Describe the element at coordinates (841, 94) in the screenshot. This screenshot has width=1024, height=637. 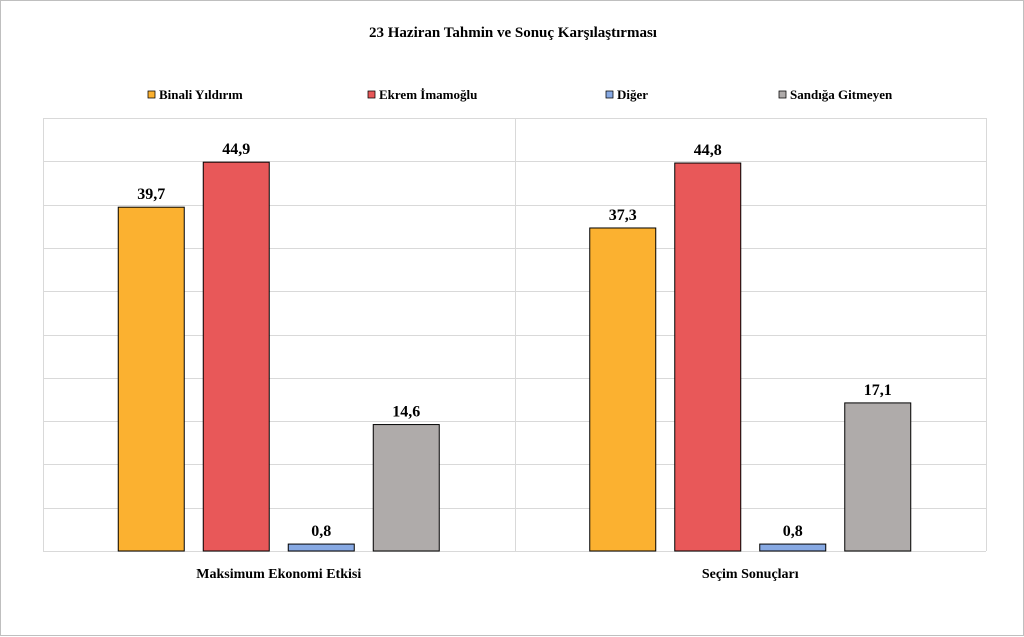
I see `legend-label: Sandığa Gitmeyen` at that location.